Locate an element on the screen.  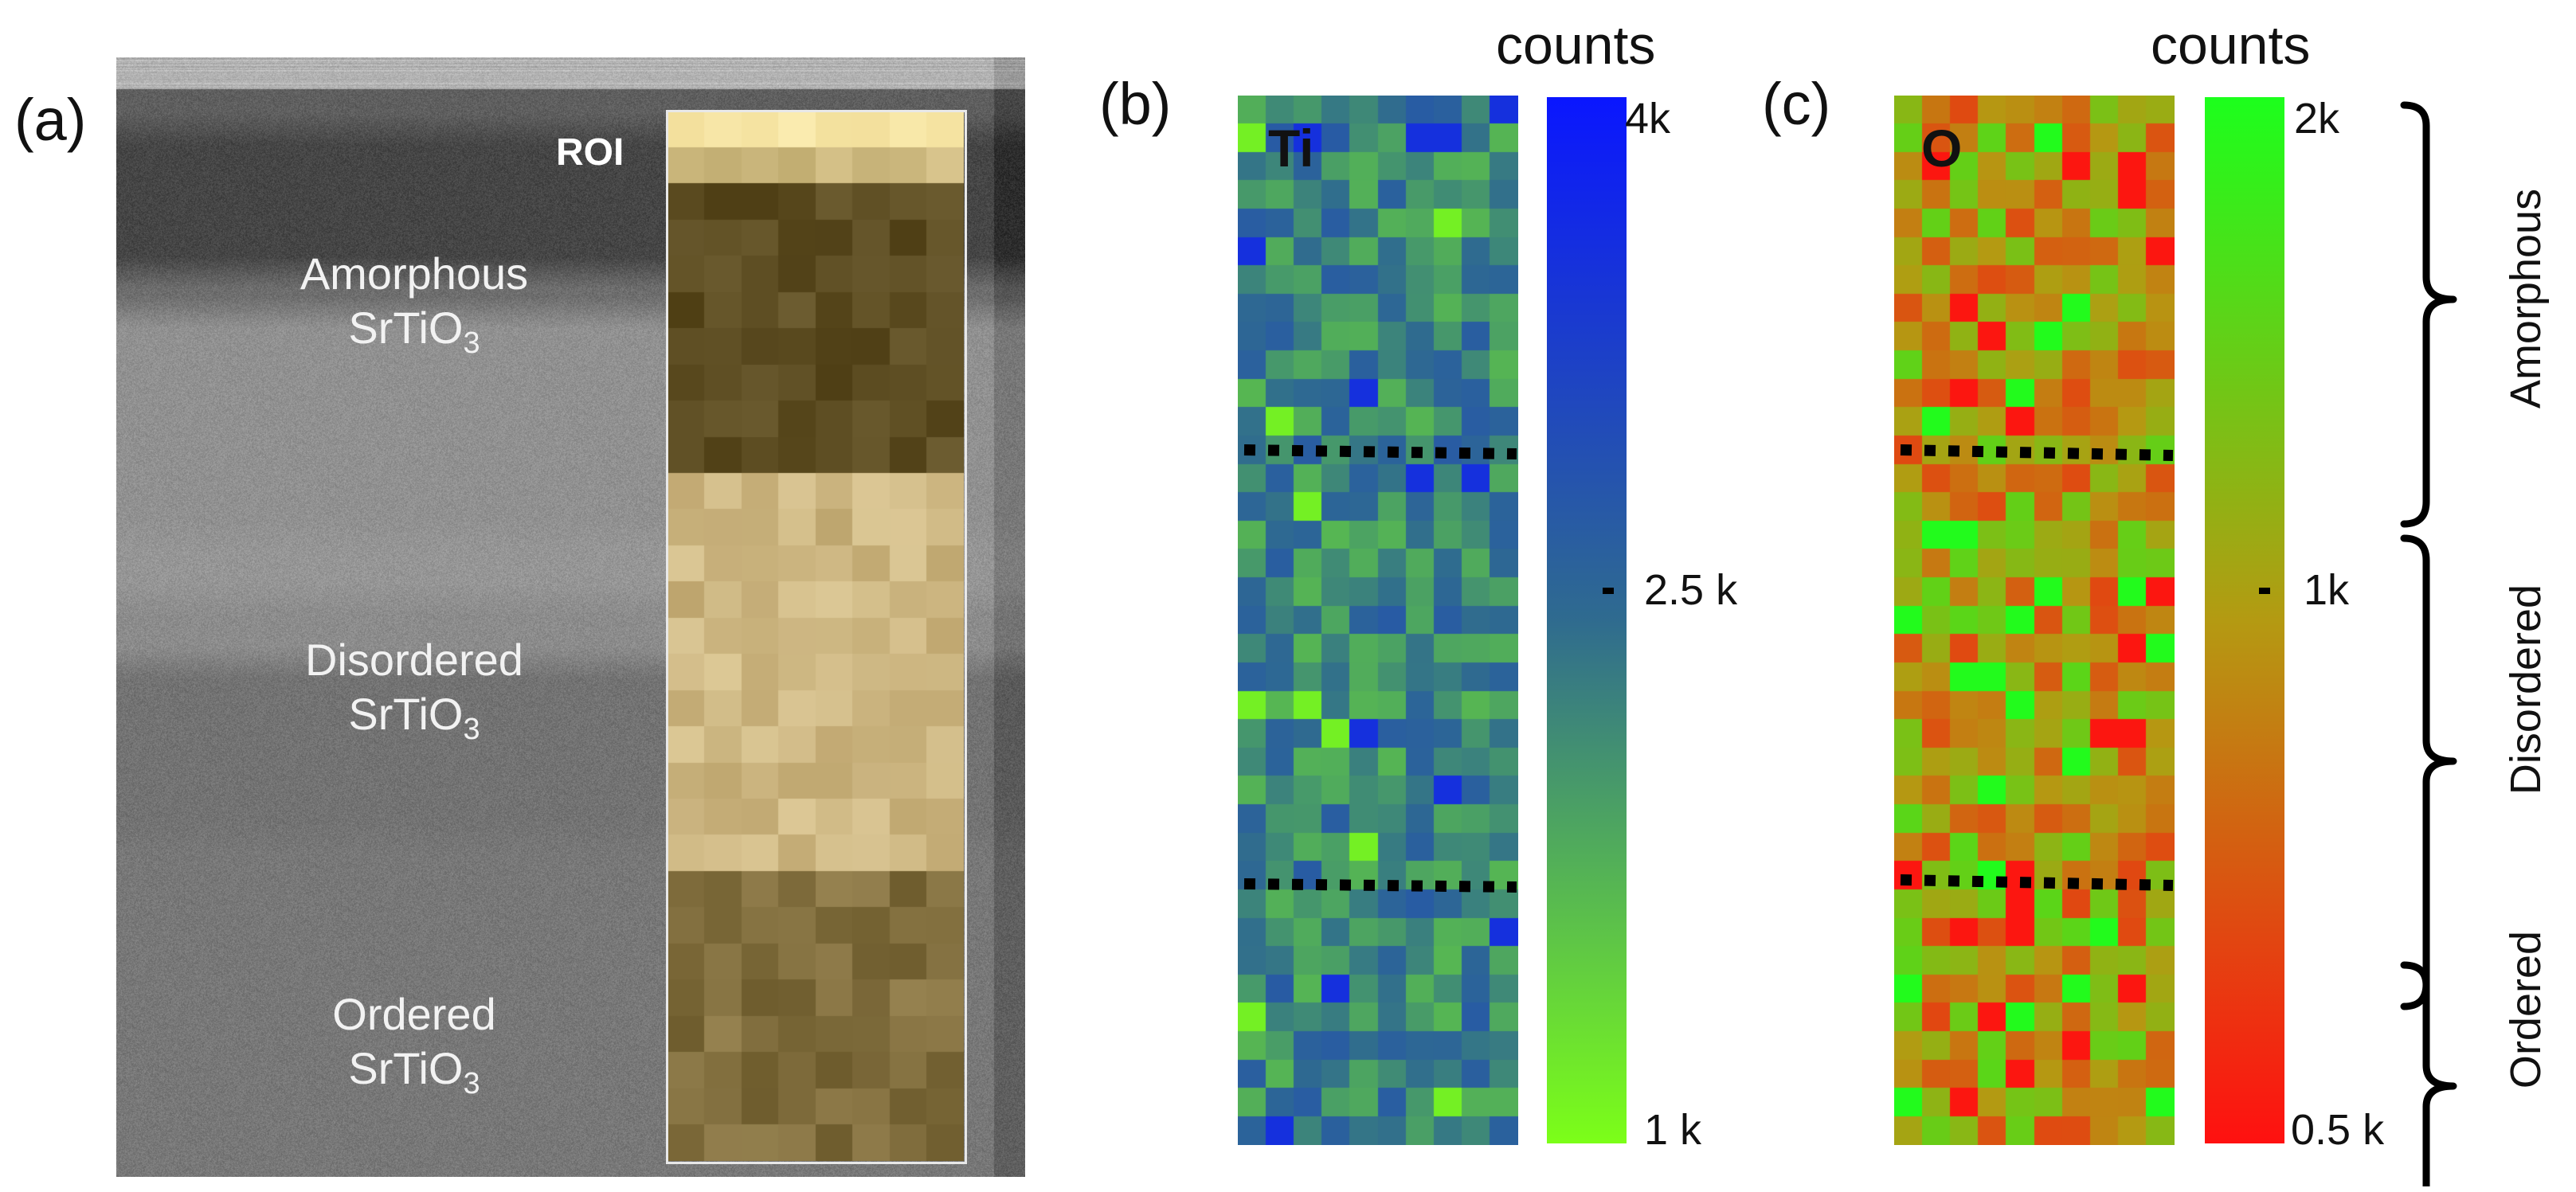
ti-colorbar-mid-label: 2.5 k is located at coordinates (1691, 590).